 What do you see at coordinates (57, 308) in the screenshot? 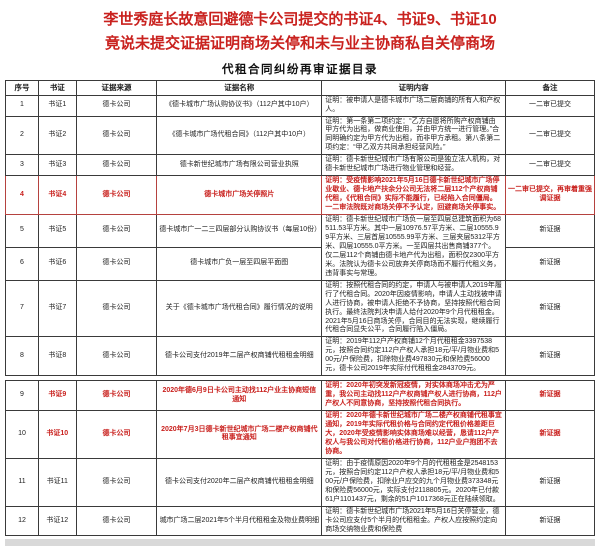
I see `cell-evidence: 书证7` at bounding box center [57, 308].